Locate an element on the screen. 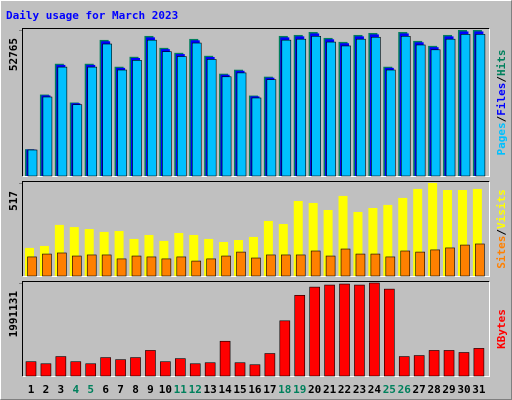 Image resolution: width=512 pixels, height=400 pixels. x-tick-label: 6 is located at coordinates (105, 389).